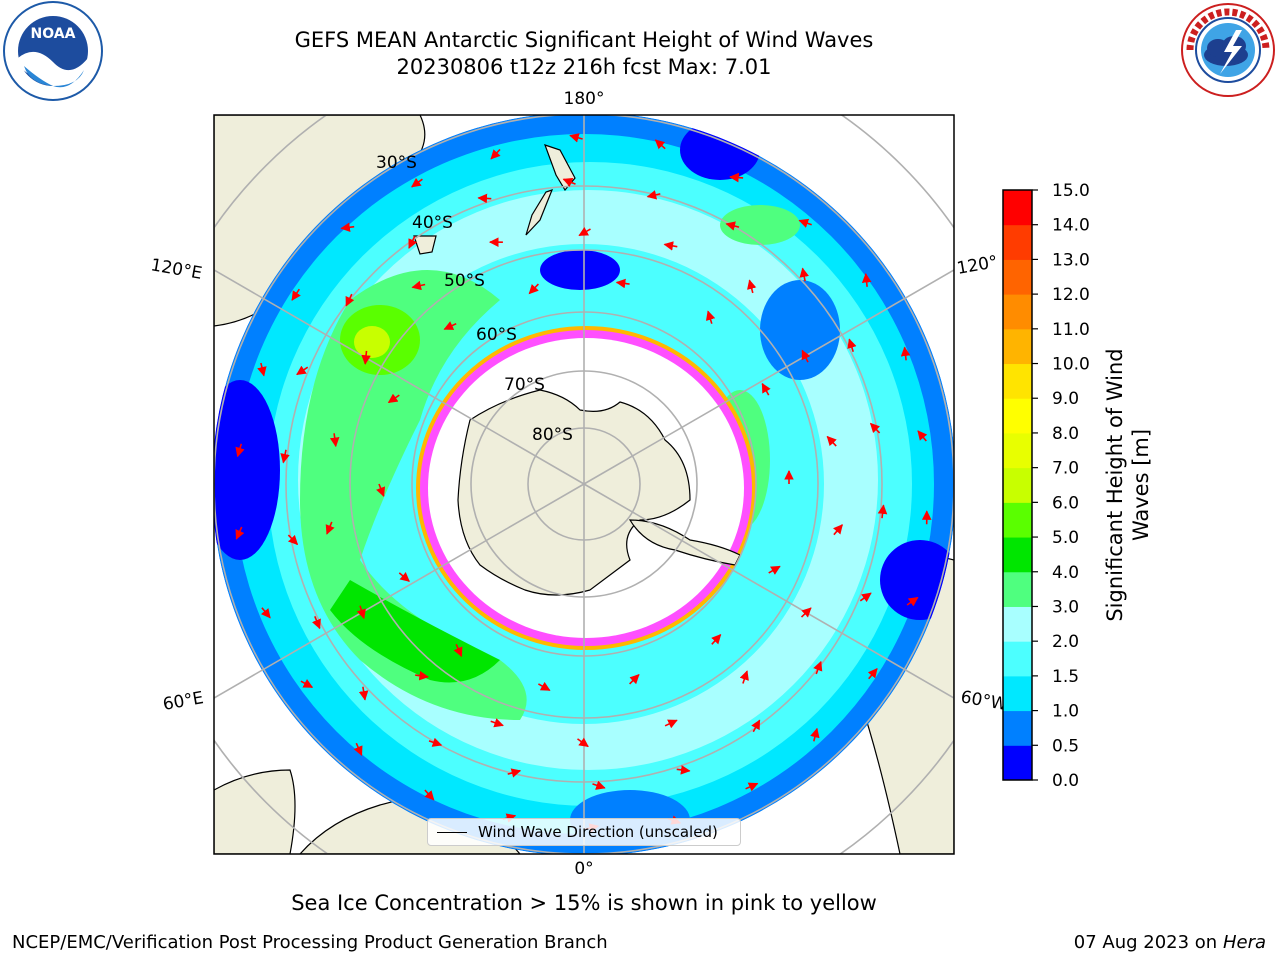 This screenshot has height=960, width=1280. What do you see at coordinates (1065, 469) in the screenshot?
I see `colorbar-tick-label: 7.0` at bounding box center [1065, 469].